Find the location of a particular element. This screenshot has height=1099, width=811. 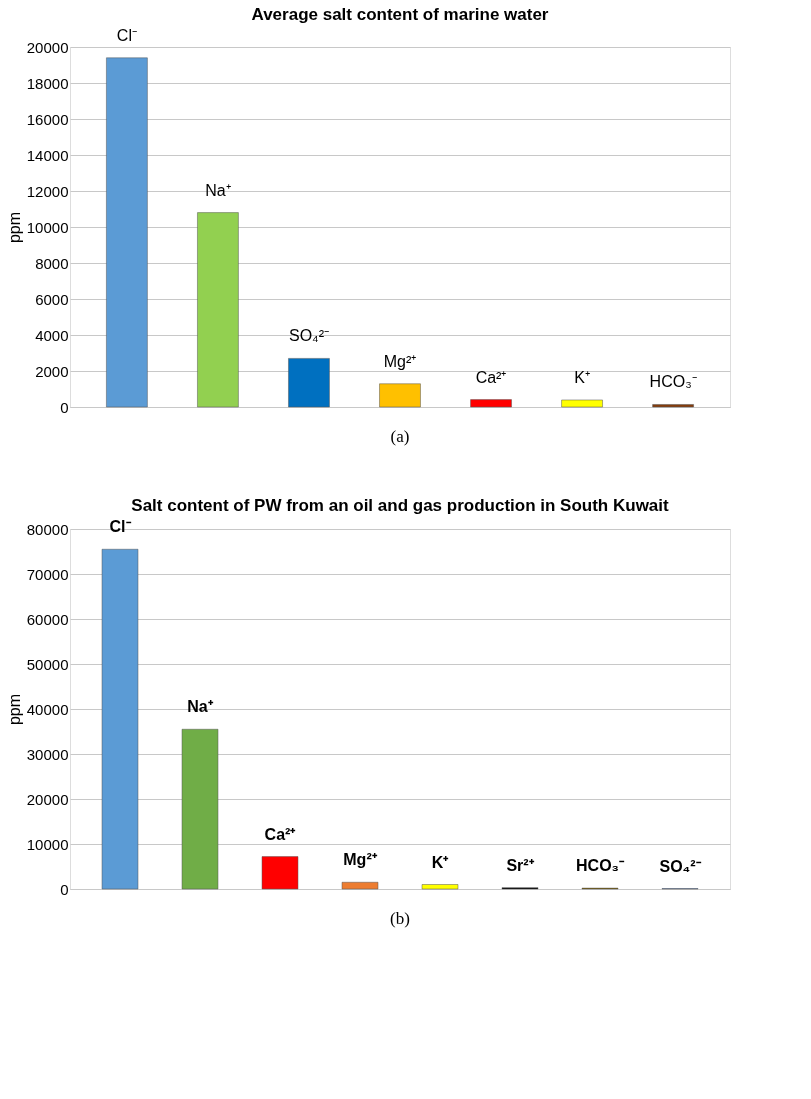

text: (b) is located at coordinates (400, 918).